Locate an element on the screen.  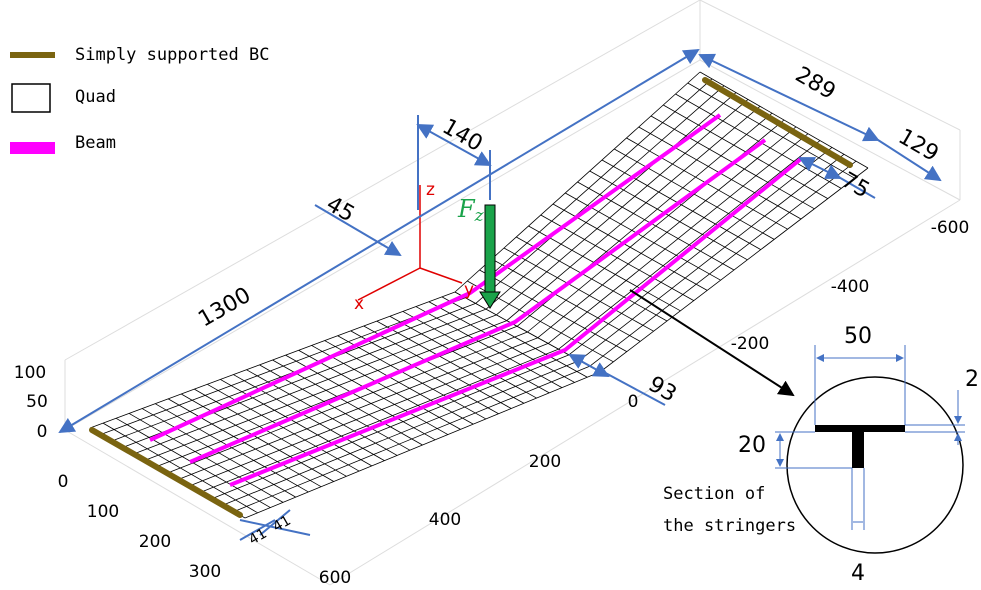
tick-label: -600 is located at coordinates (950, 228).